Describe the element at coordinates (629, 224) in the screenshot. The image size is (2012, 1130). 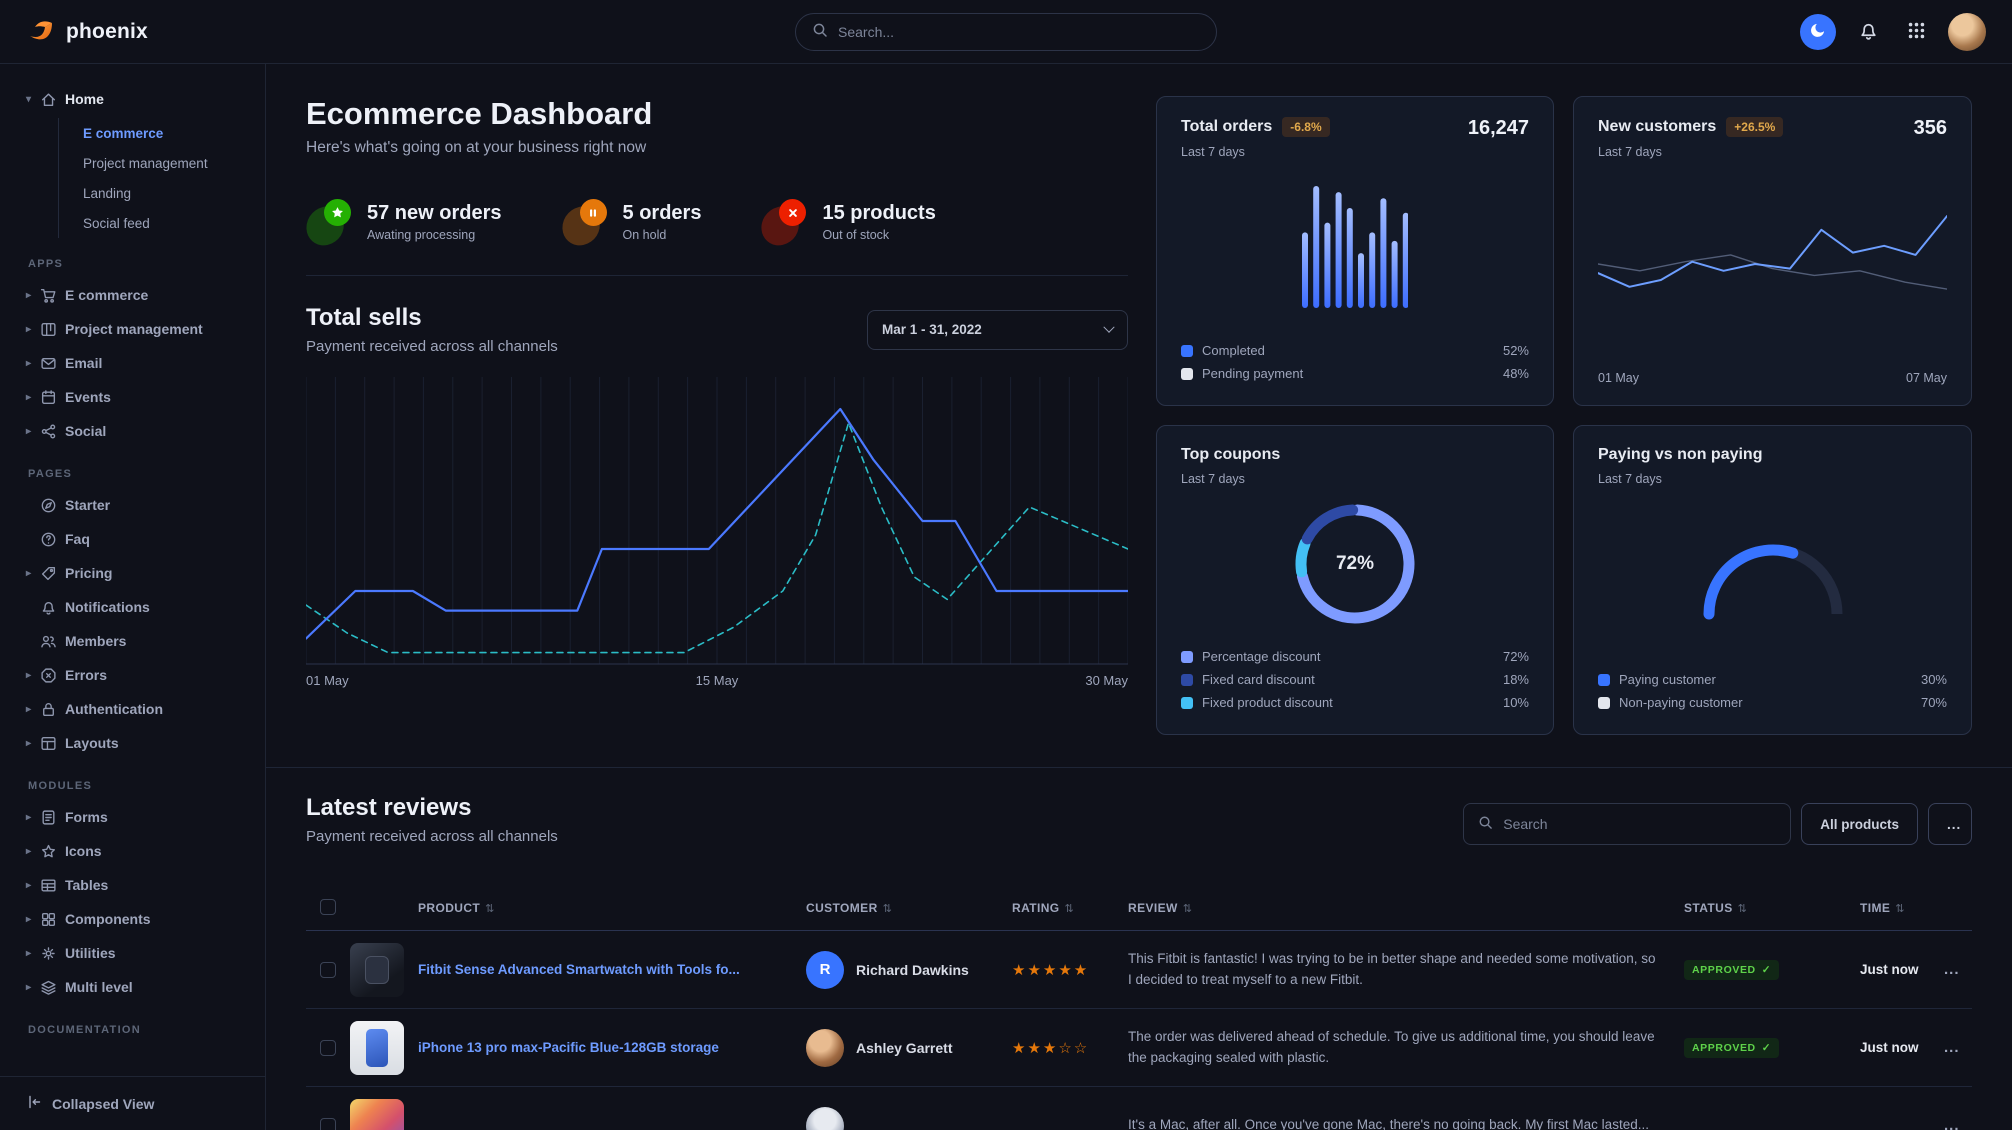
I see `stat-on-hold: 5 orders On hold` at that location.